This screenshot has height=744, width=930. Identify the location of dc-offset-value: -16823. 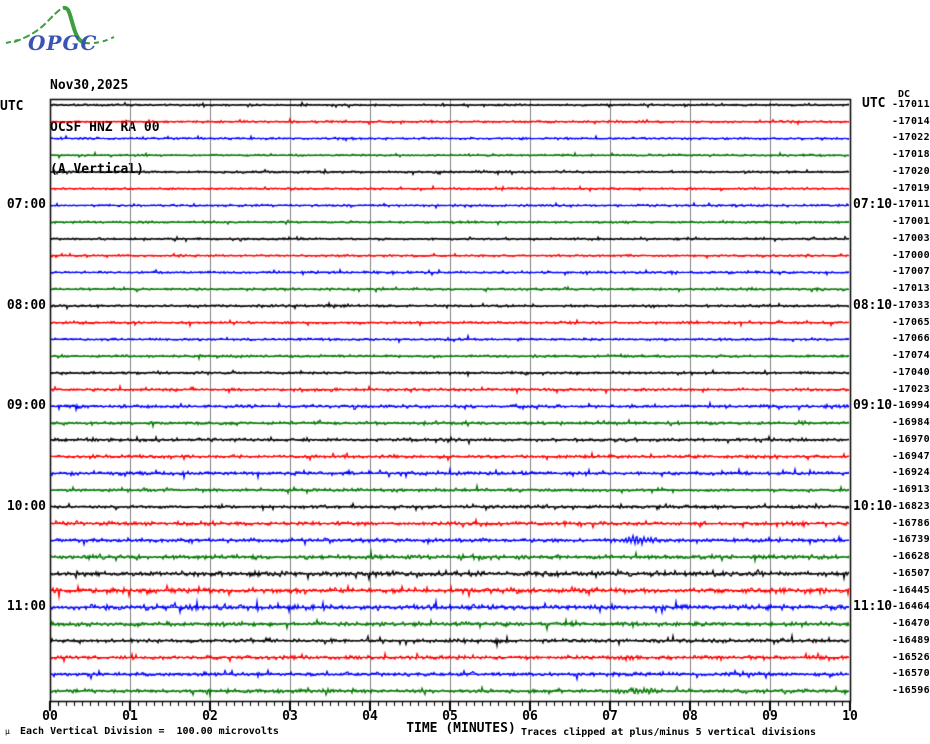
(911, 506).